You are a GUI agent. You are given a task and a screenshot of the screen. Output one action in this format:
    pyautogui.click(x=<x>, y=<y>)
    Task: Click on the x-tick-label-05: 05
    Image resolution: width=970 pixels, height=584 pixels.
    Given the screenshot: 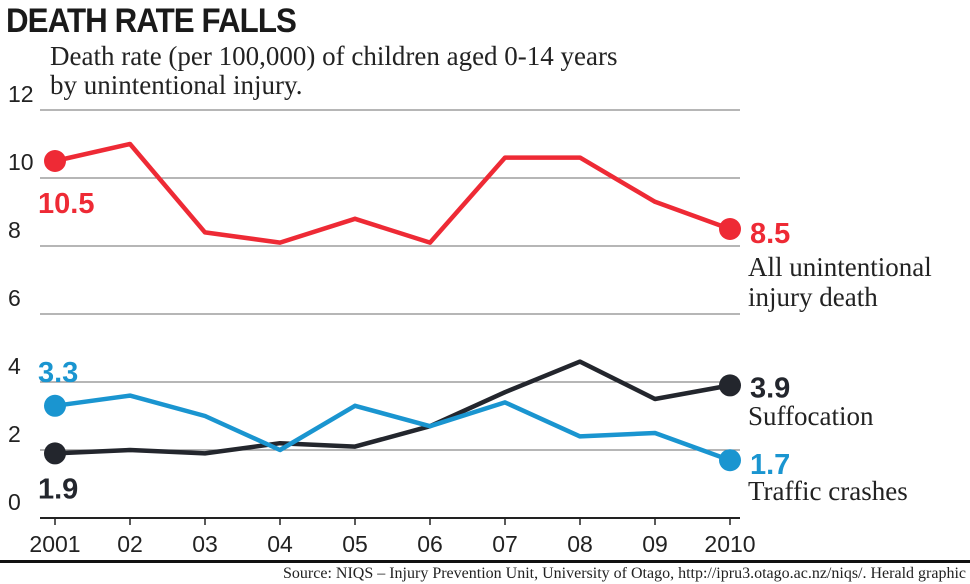 What is the action you would take?
    pyautogui.click(x=355, y=544)
    